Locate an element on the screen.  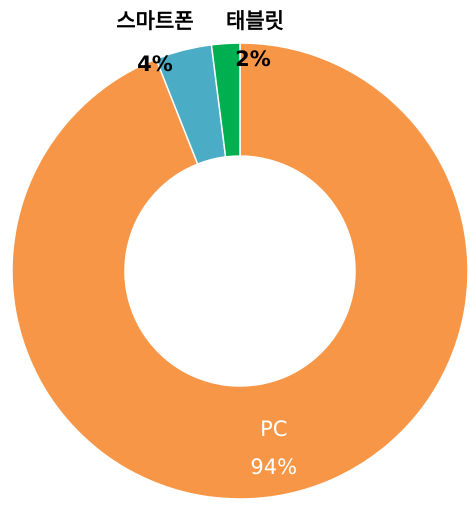
slice-value: 94% is located at coordinates (273, 467).